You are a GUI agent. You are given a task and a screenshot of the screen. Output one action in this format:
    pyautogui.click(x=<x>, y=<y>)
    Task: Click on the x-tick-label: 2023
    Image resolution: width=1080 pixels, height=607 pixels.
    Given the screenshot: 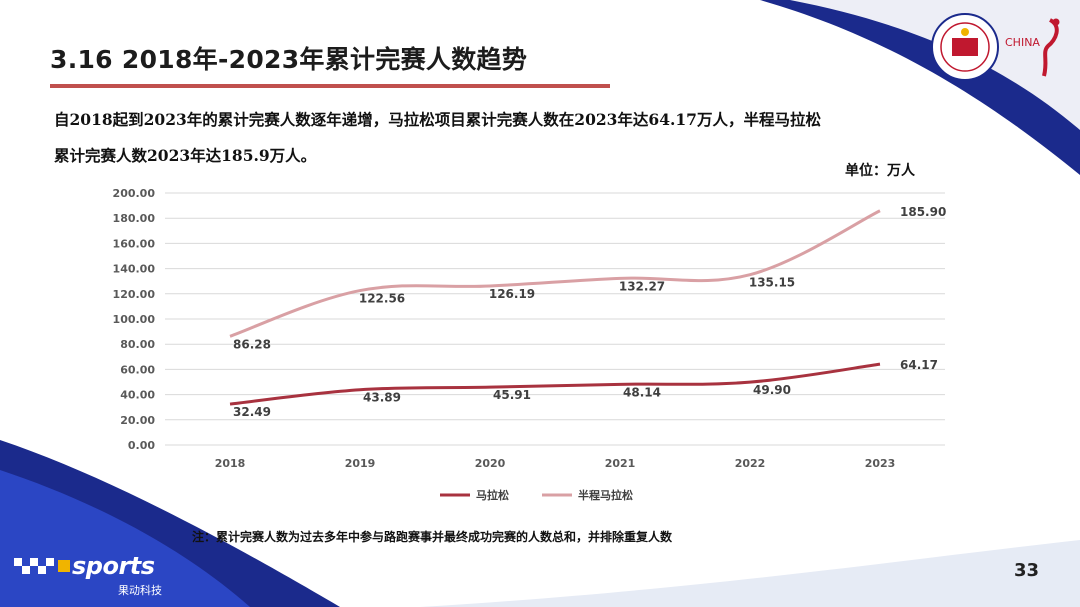 What is the action you would take?
    pyautogui.click(x=880, y=463)
    